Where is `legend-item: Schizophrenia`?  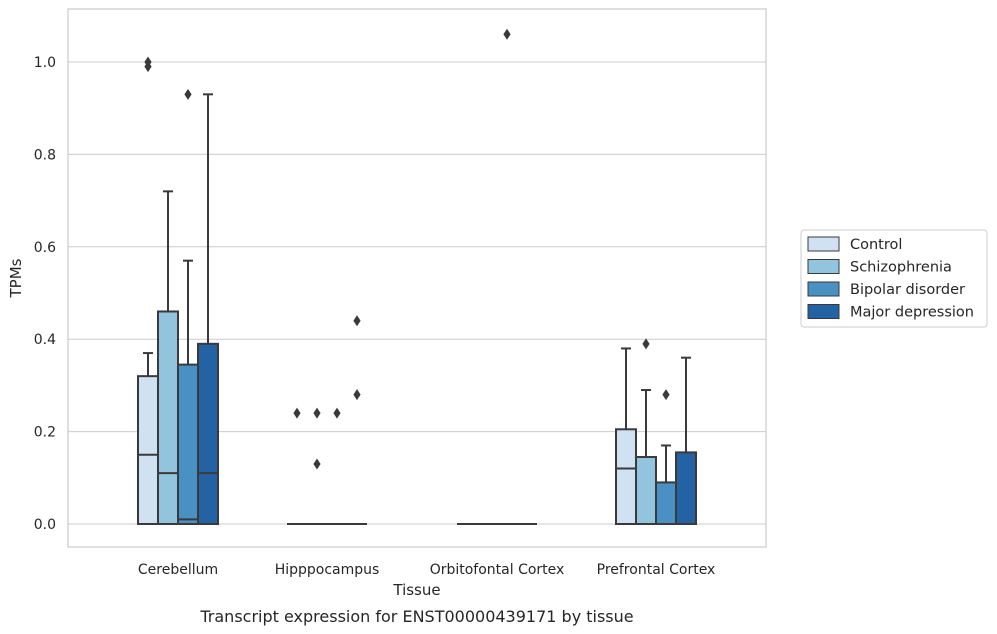 legend-item: Schizophrenia is located at coordinates (879, 267).